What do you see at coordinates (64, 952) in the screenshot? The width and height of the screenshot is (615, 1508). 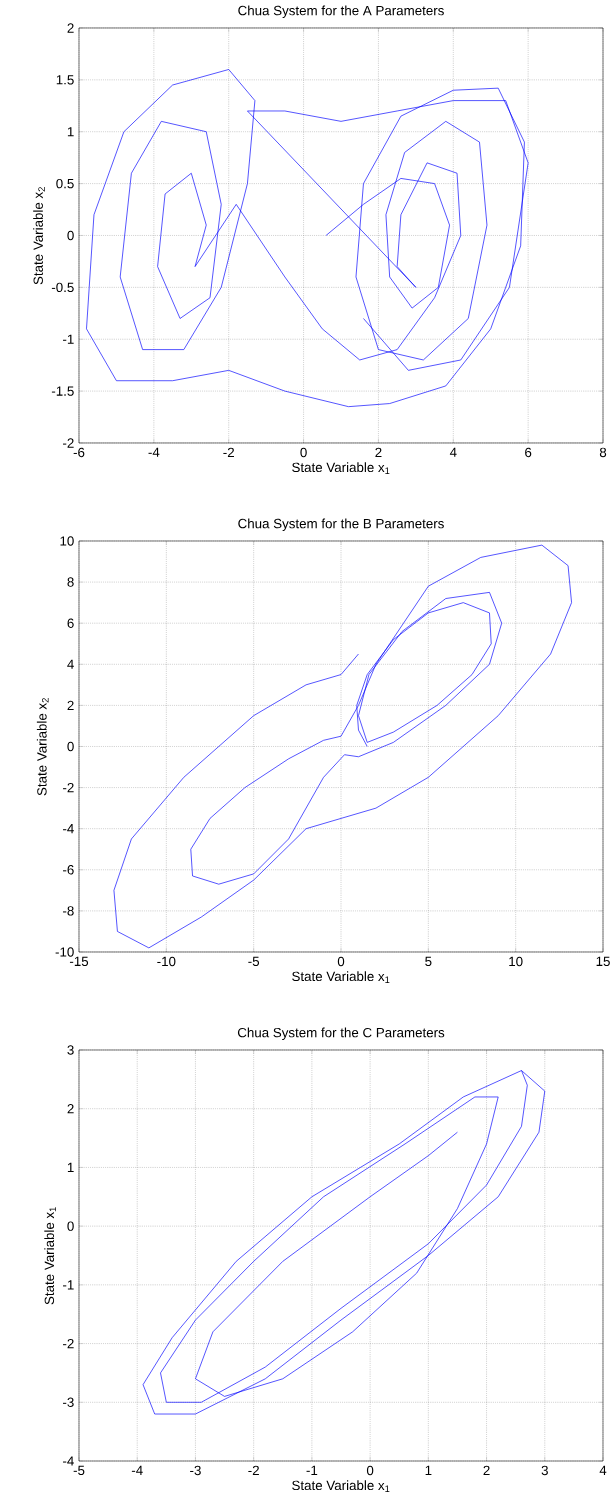 I see `y-tick-label: -10` at bounding box center [64, 952].